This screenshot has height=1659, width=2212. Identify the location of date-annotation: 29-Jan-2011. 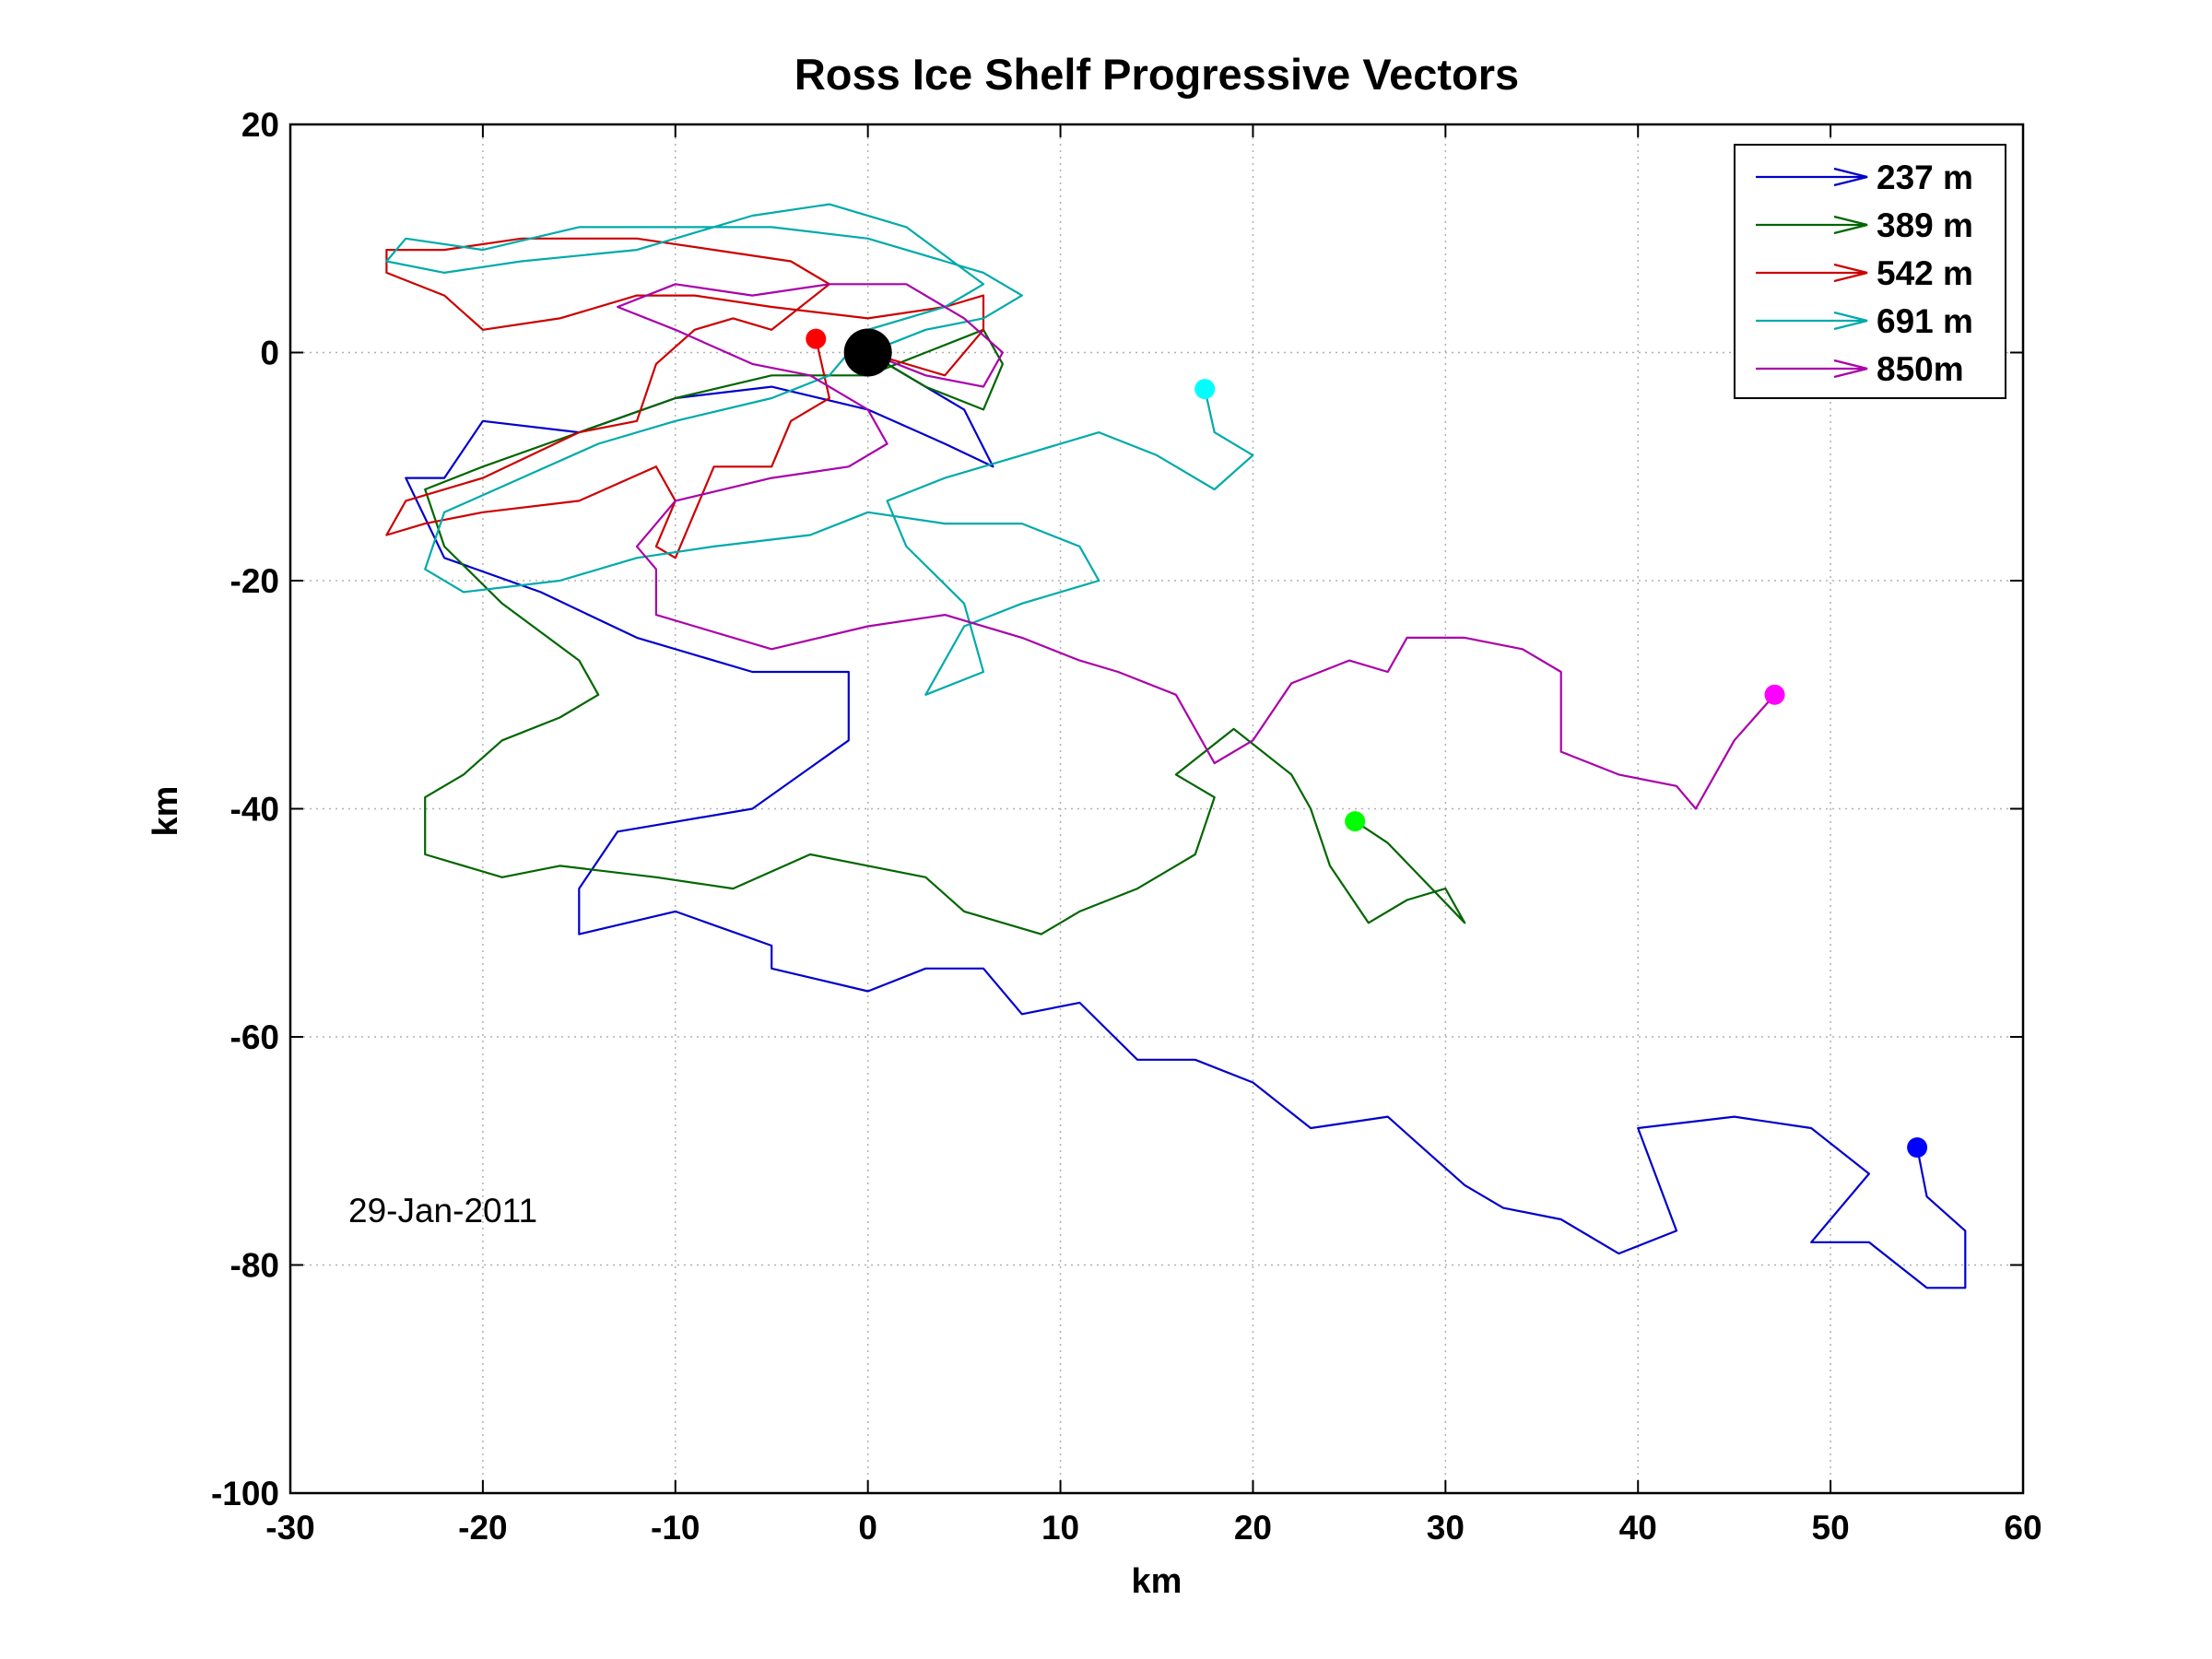
(442, 1211).